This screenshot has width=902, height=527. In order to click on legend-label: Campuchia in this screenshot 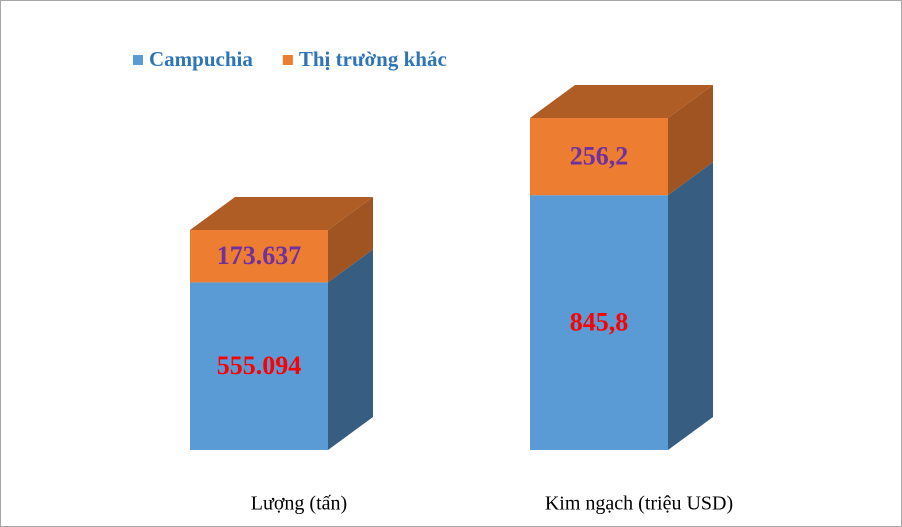, I will do `click(201, 59)`.